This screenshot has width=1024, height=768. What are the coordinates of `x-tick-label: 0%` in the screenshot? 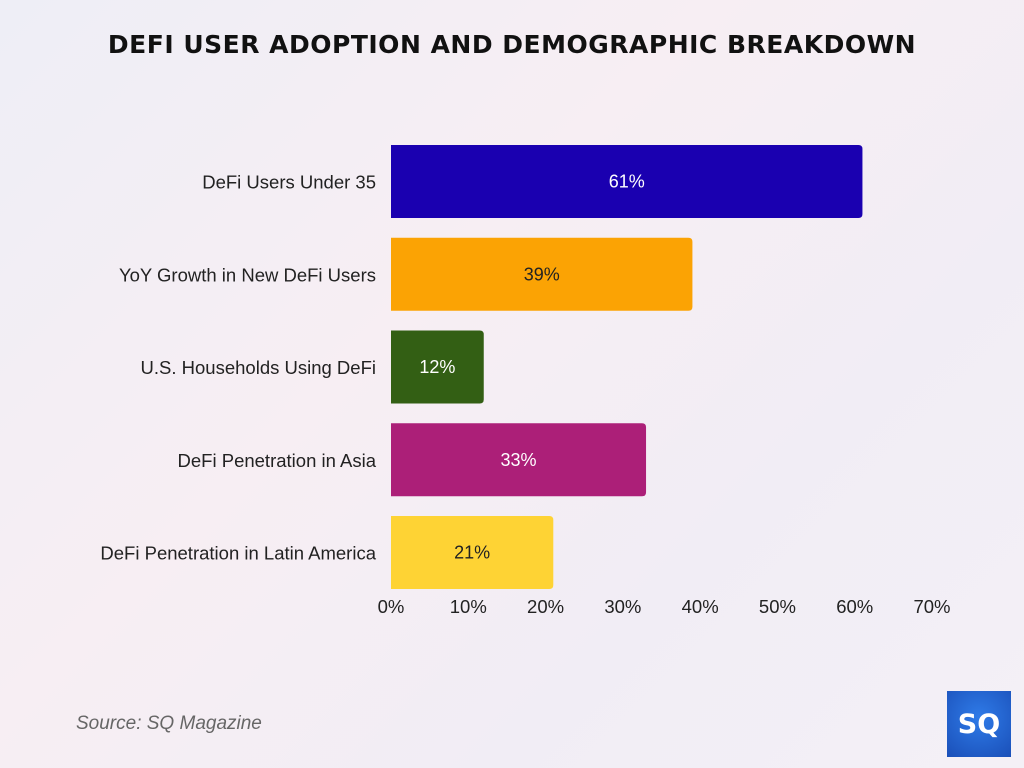 It's located at (391, 606).